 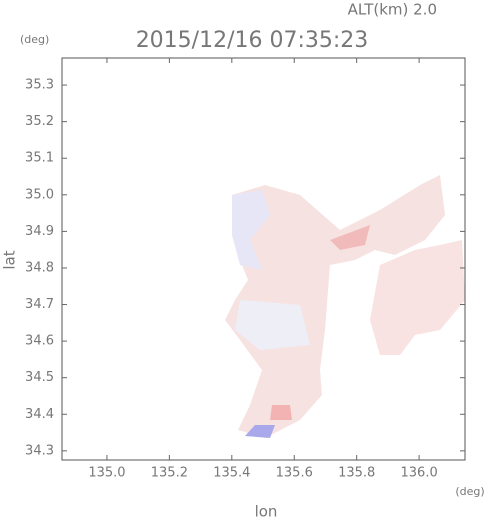 What do you see at coordinates (231, 473) in the screenshot?
I see `x-tick-label: 135.4` at bounding box center [231, 473].